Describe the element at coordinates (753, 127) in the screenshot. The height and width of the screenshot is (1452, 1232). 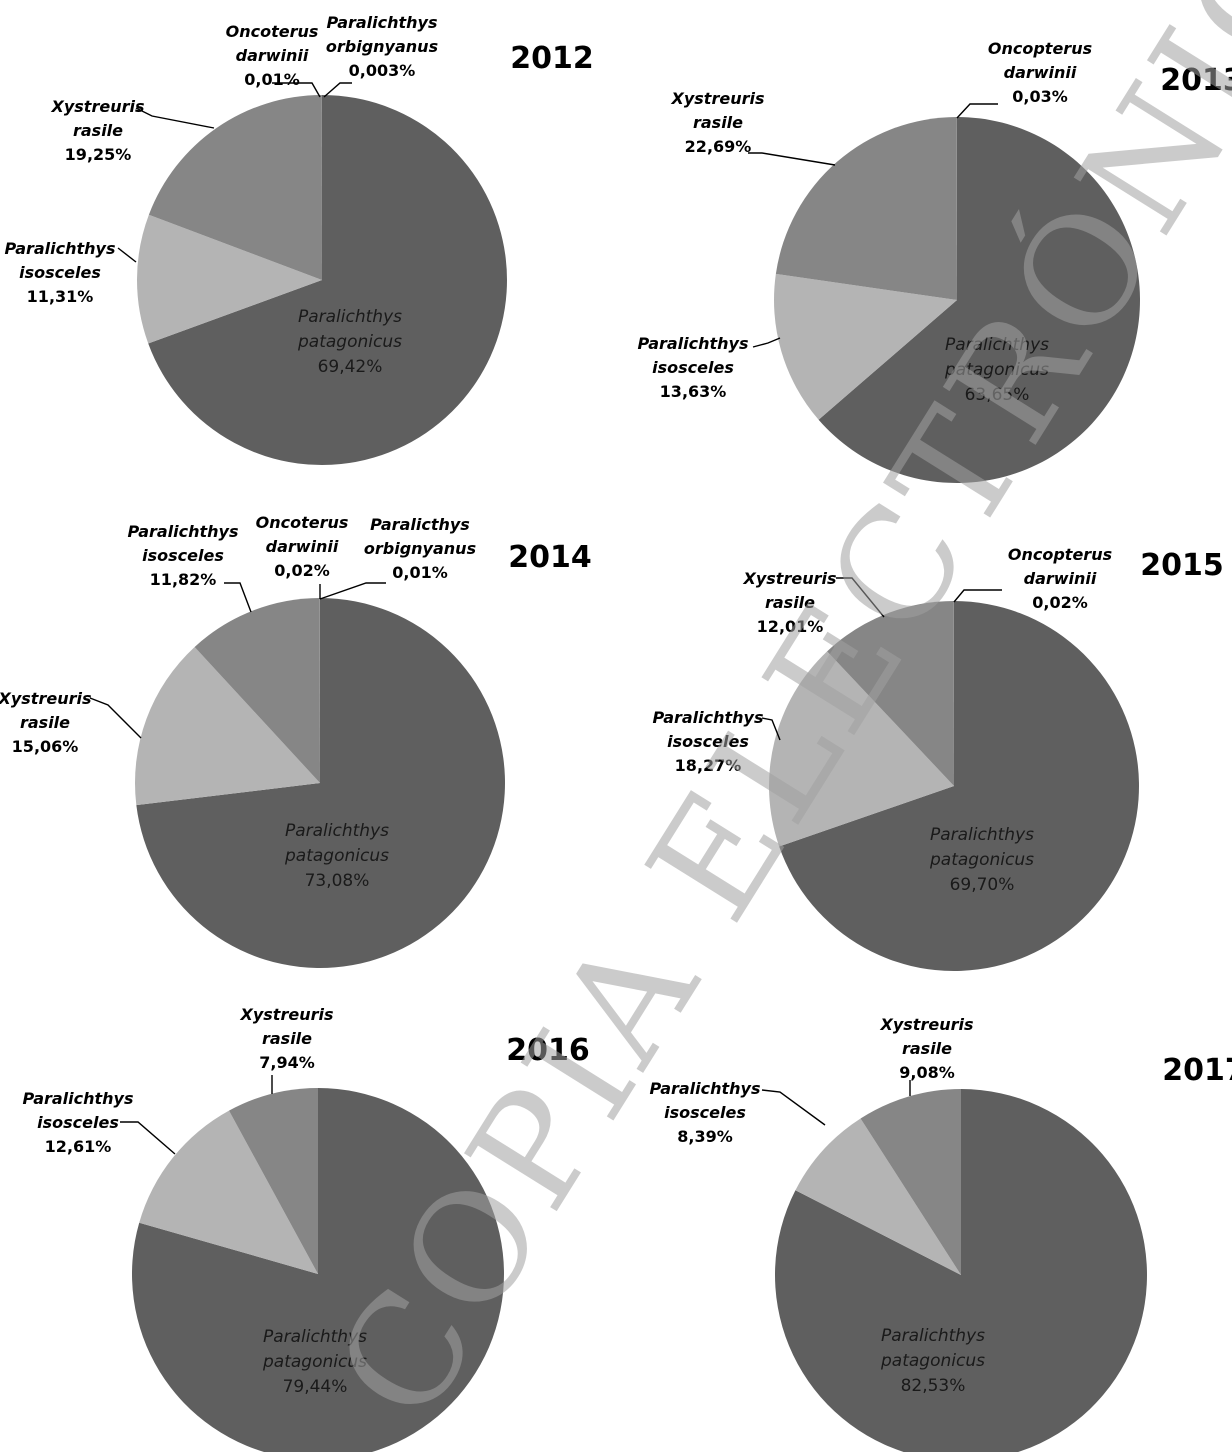
I see `slice-label: Xystreuris rasile 22,69%` at that location.